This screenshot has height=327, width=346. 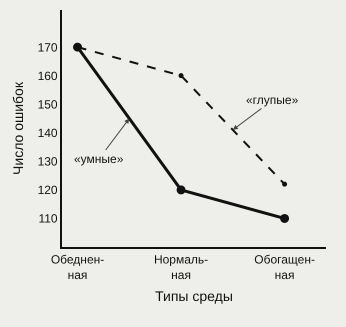 I want to click on y-tick-label: 110, so click(x=48, y=219).